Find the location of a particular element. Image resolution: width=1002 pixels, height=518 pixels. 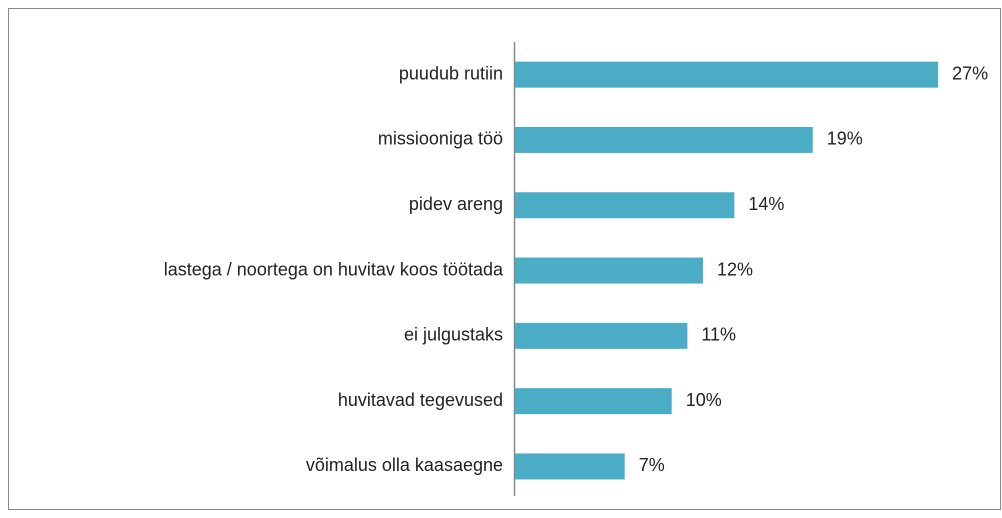

category-label: missiooniga töö is located at coordinates (440, 139).